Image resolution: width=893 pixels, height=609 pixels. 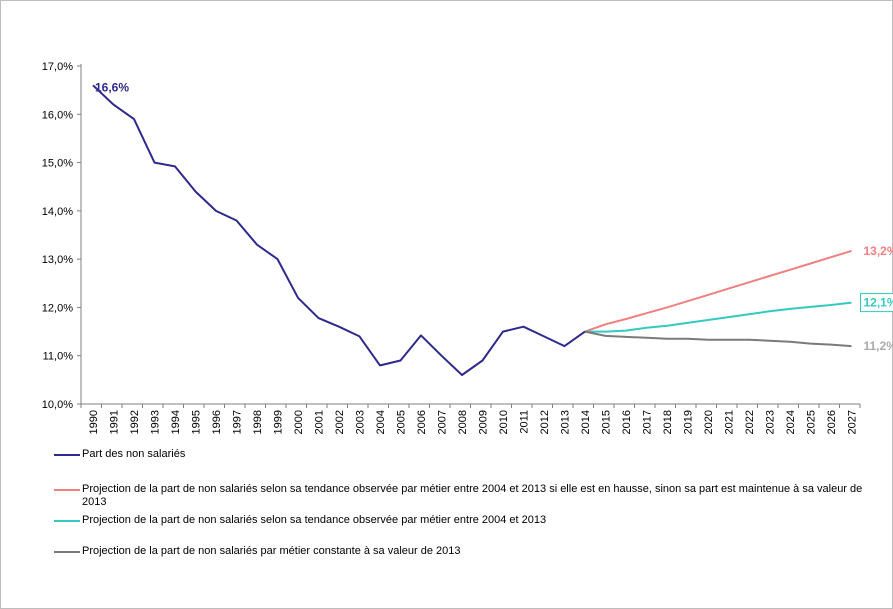 I want to click on x-tick-label: 2007, so click(x=443, y=422).